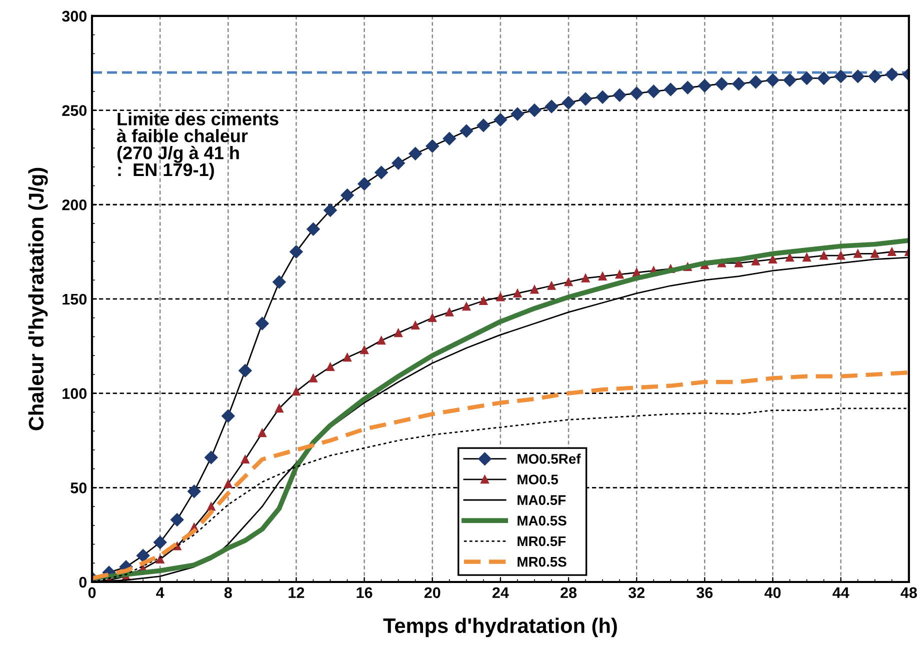 This screenshot has width=922, height=664. What do you see at coordinates (38, 299) in the screenshot?
I see `y-axis-title: Chaleur d'hydratation (J/g)` at bounding box center [38, 299].